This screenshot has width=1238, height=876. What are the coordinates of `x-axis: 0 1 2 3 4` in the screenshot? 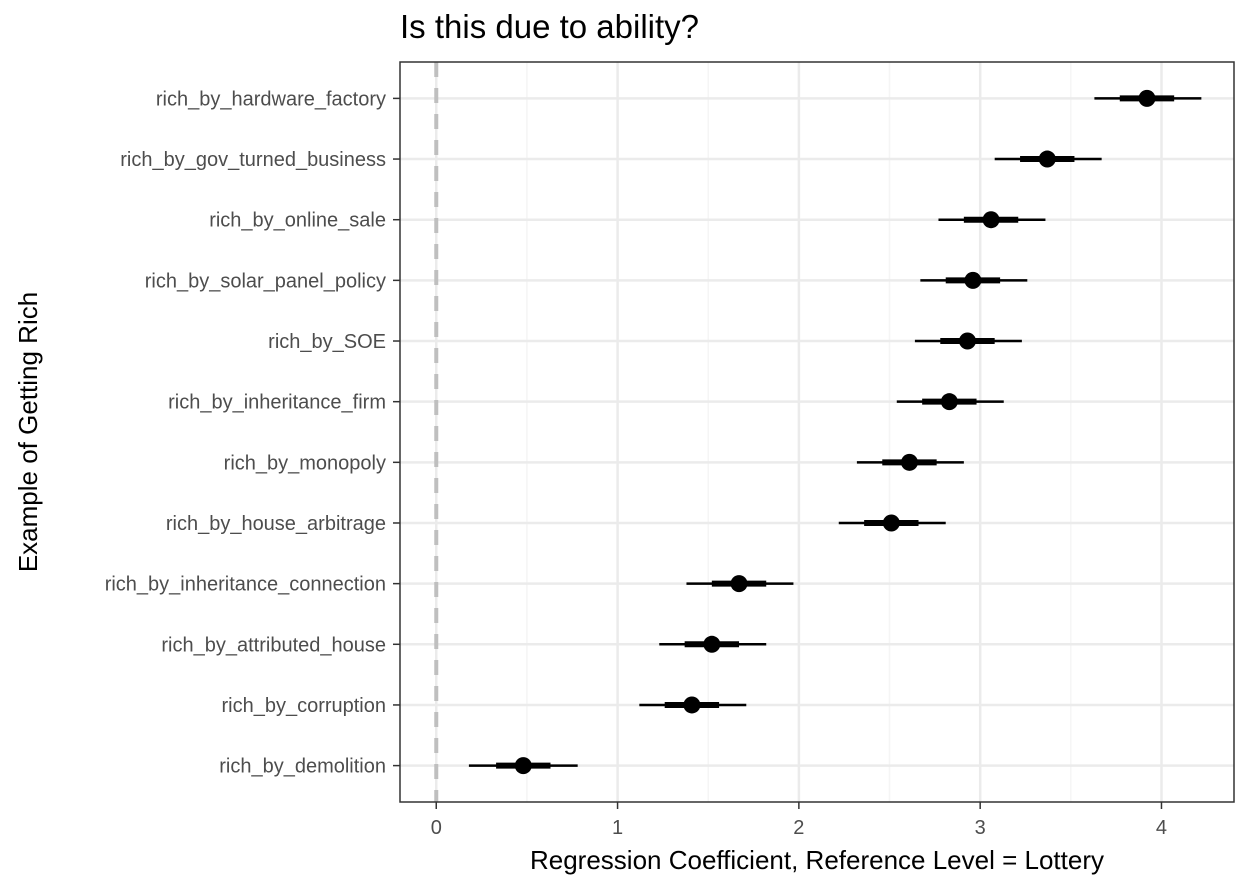 It's located at (799, 820).